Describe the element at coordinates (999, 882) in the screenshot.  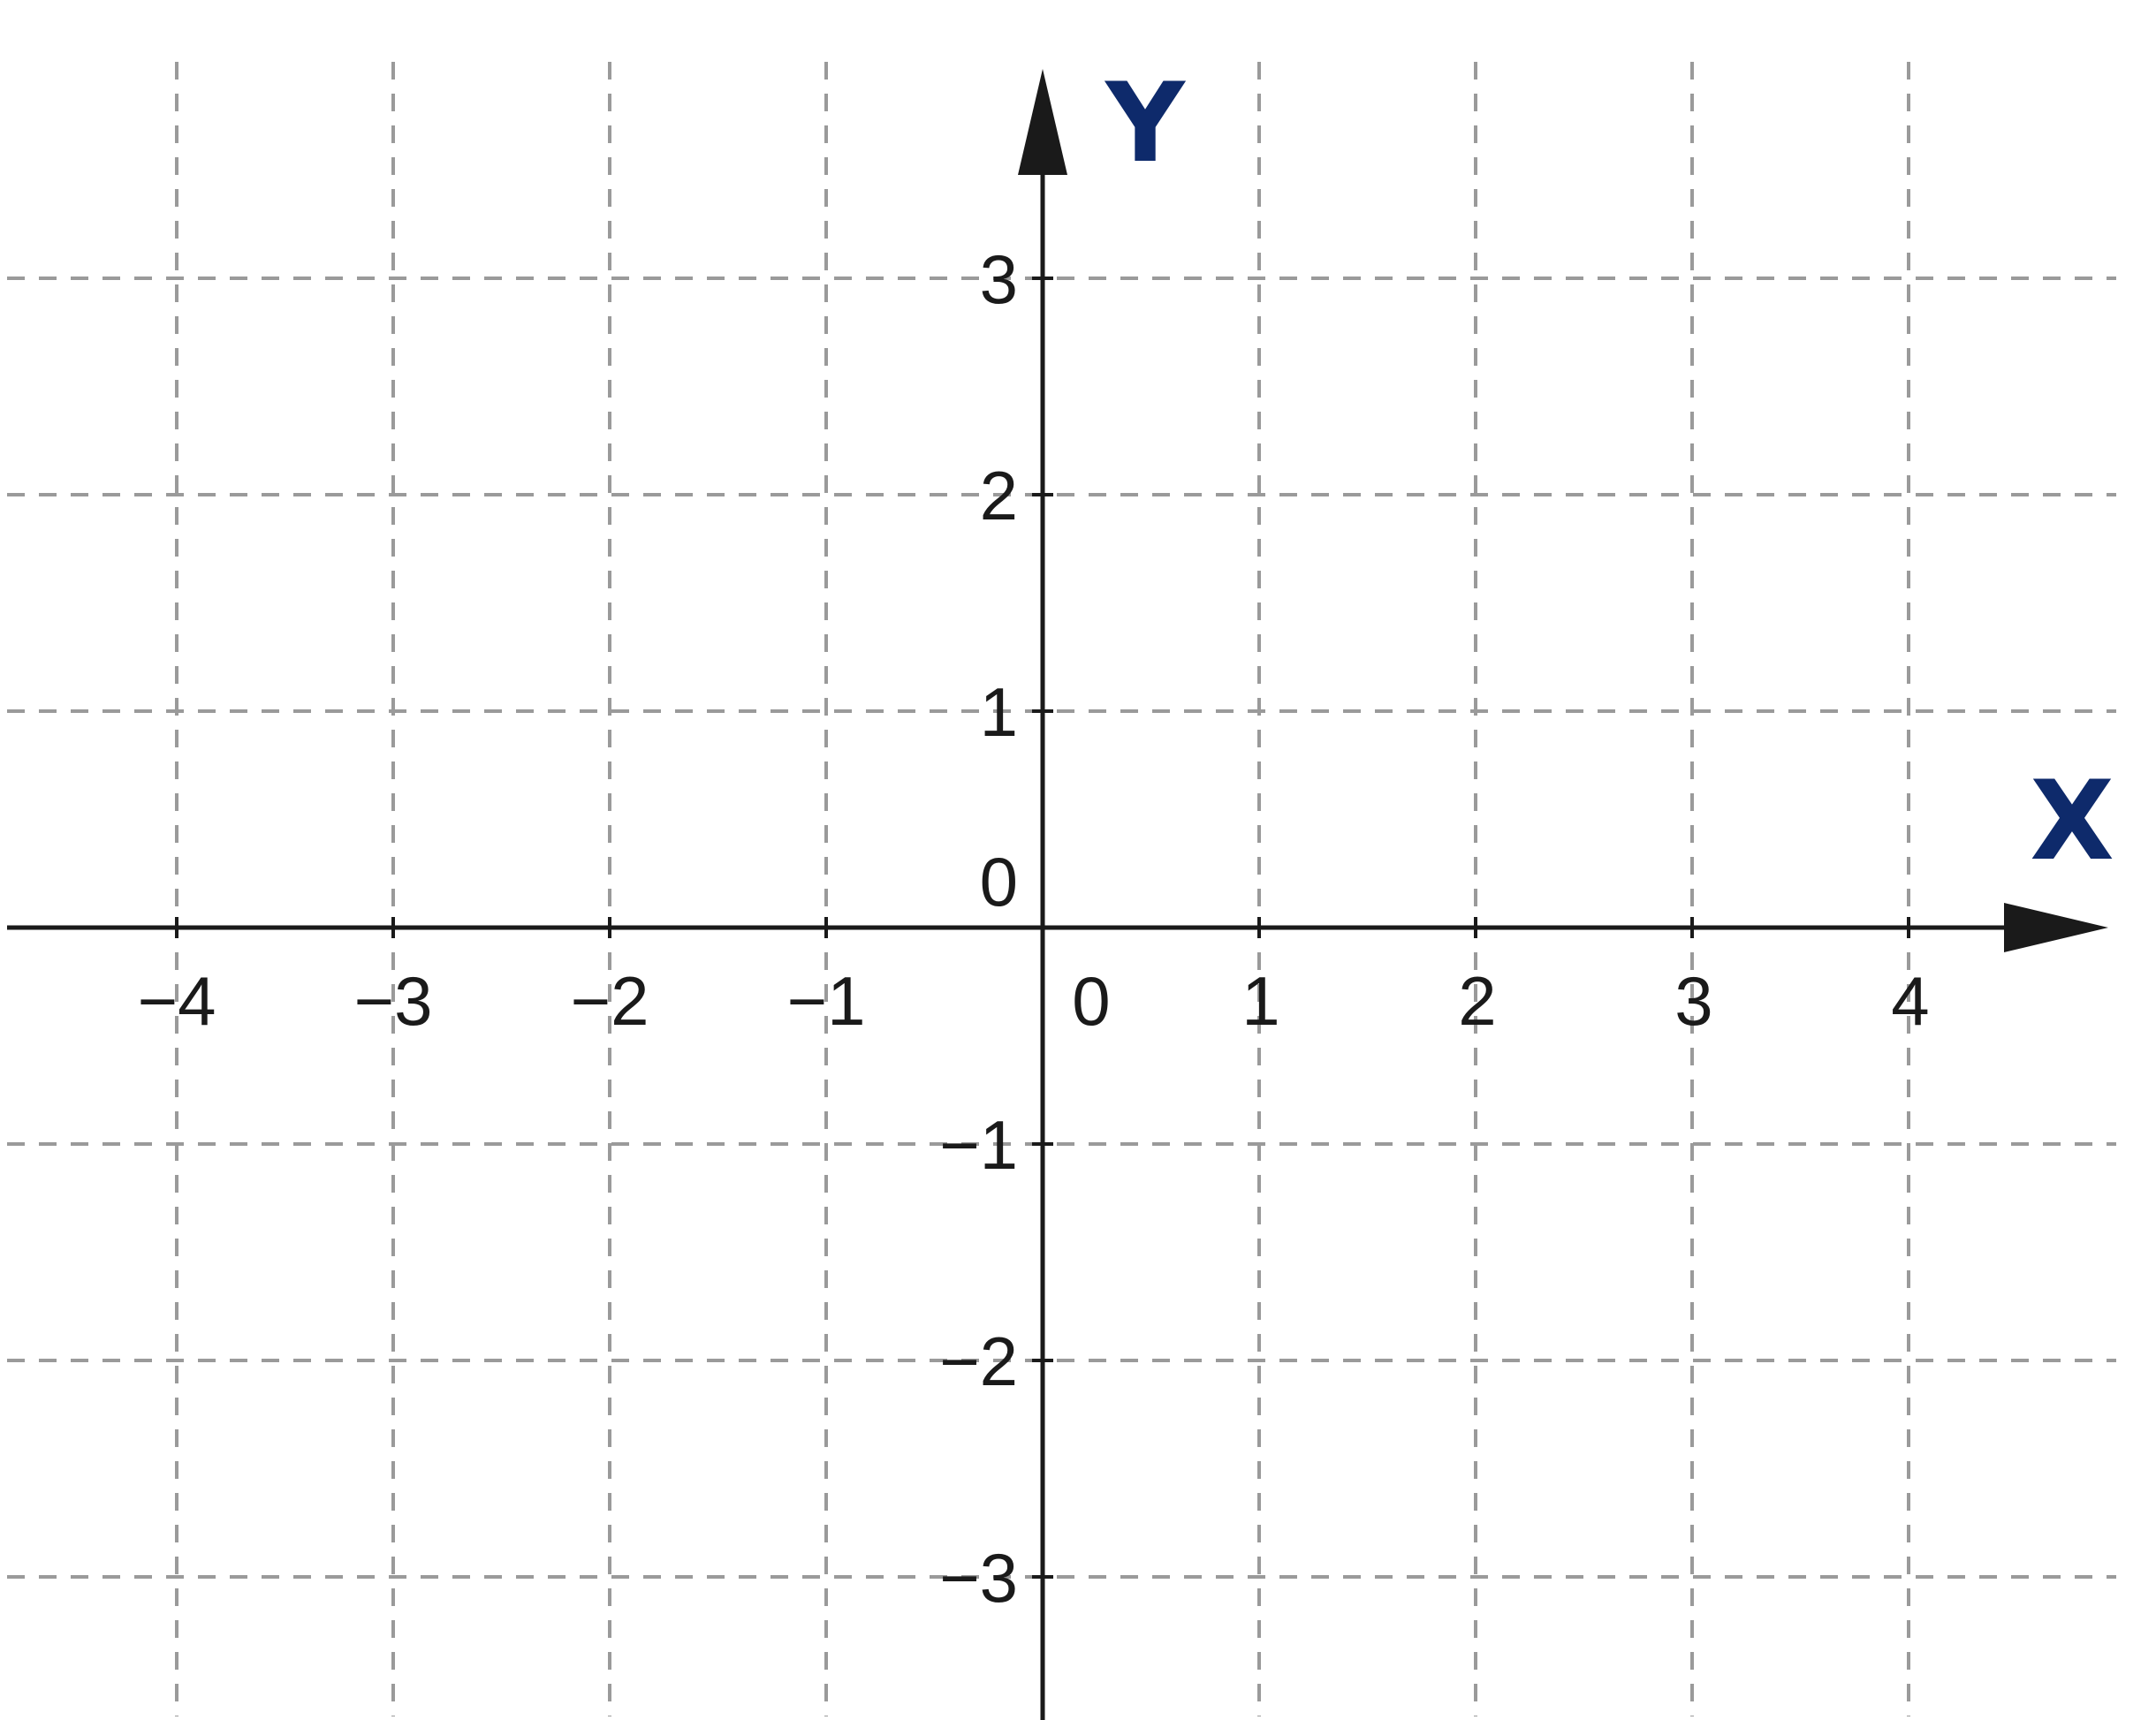
I see `y-tick-label: 0` at that location.